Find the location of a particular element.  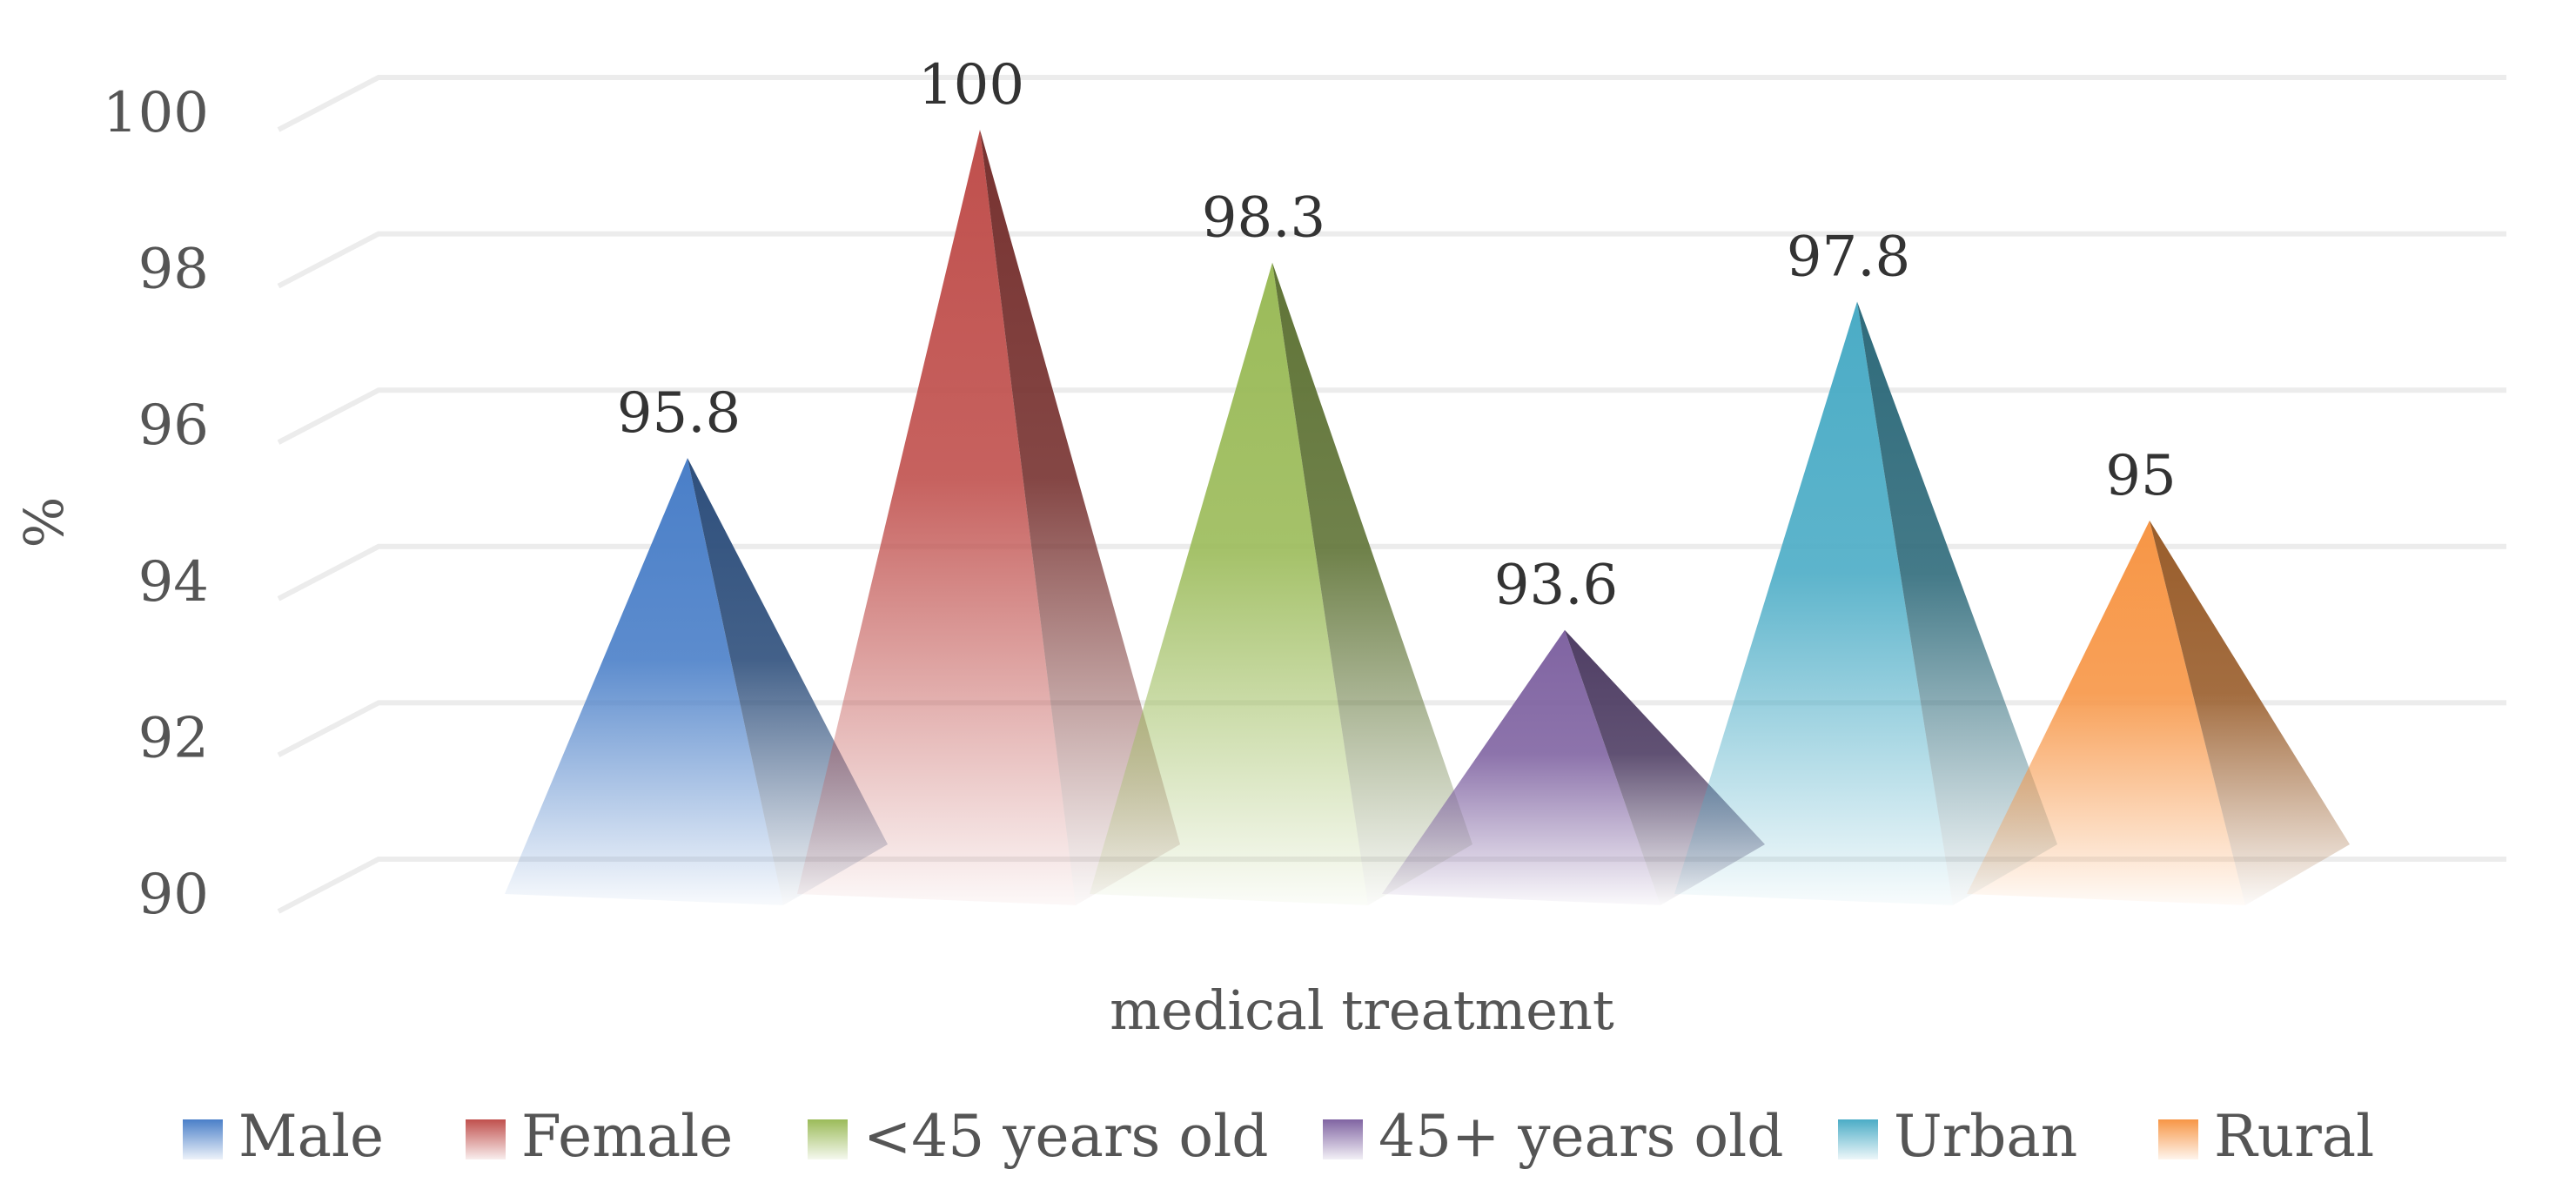

y-tick-label: 98 is located at coordinates (174, 270).